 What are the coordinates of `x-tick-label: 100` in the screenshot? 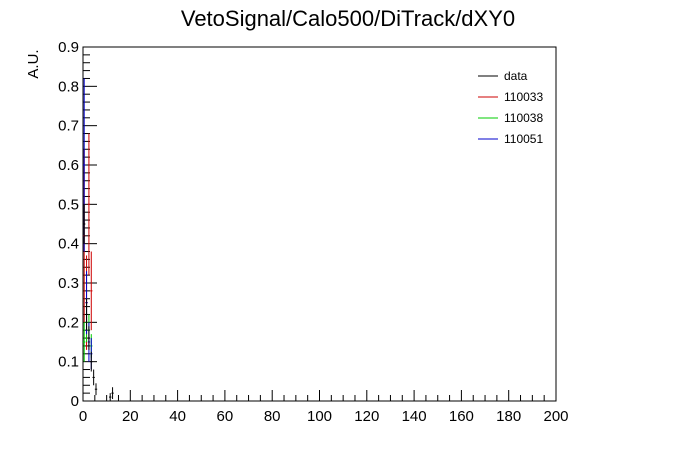 It's located at (319, 416).